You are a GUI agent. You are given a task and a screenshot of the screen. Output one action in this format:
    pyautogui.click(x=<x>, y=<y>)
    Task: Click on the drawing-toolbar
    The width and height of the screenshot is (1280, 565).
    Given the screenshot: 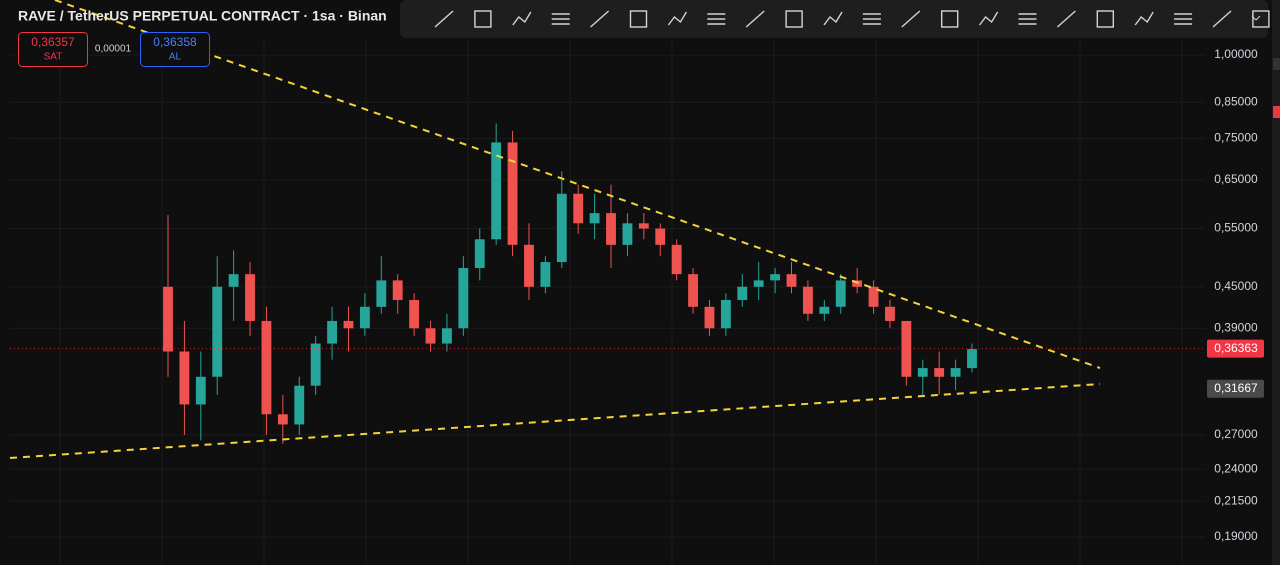 What is the action you would take?
    pyautogui.click(x=834, y=19)
    